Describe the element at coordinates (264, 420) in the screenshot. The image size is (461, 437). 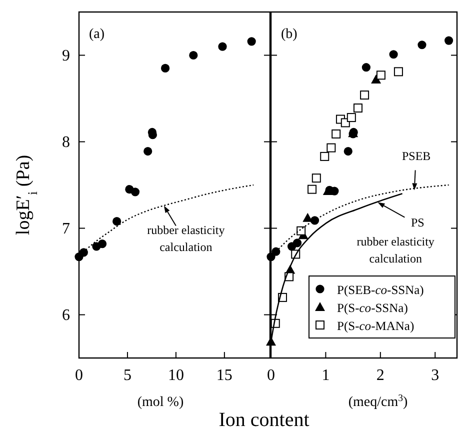
I see `text: Ion content` at that location.